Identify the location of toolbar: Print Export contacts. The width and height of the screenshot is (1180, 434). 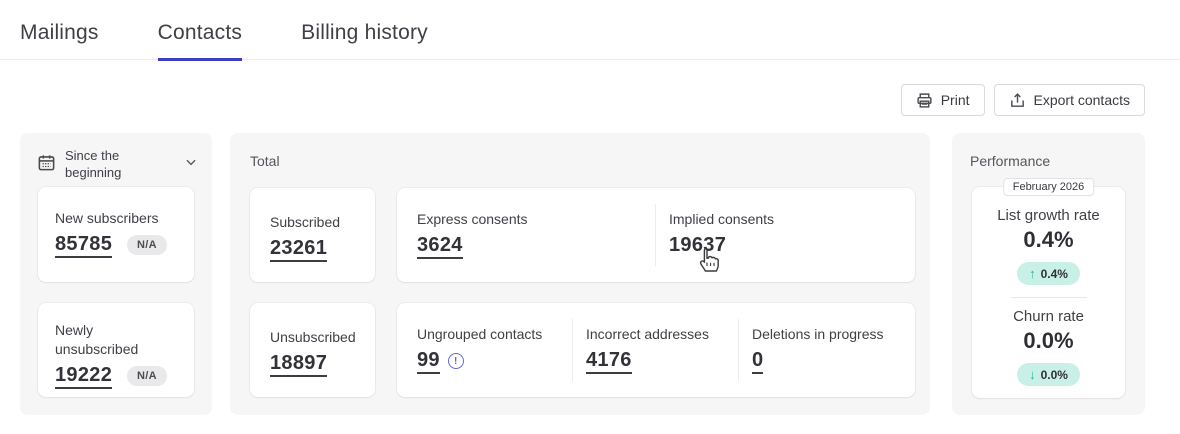
(1022, 100).